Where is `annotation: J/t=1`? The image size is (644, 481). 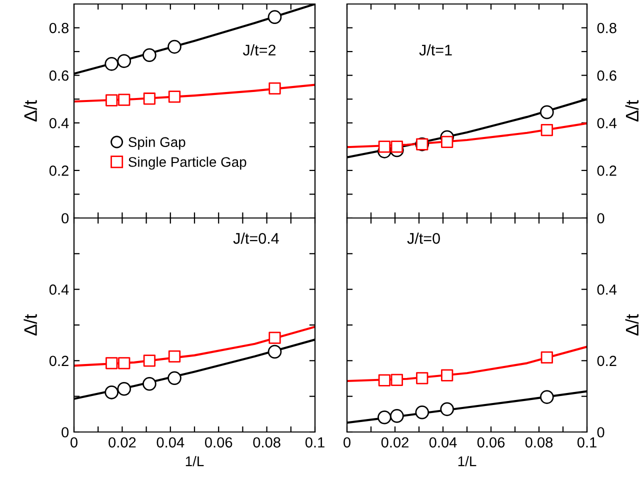
annotation: J/t=1 is located at coordinates (435, 50).